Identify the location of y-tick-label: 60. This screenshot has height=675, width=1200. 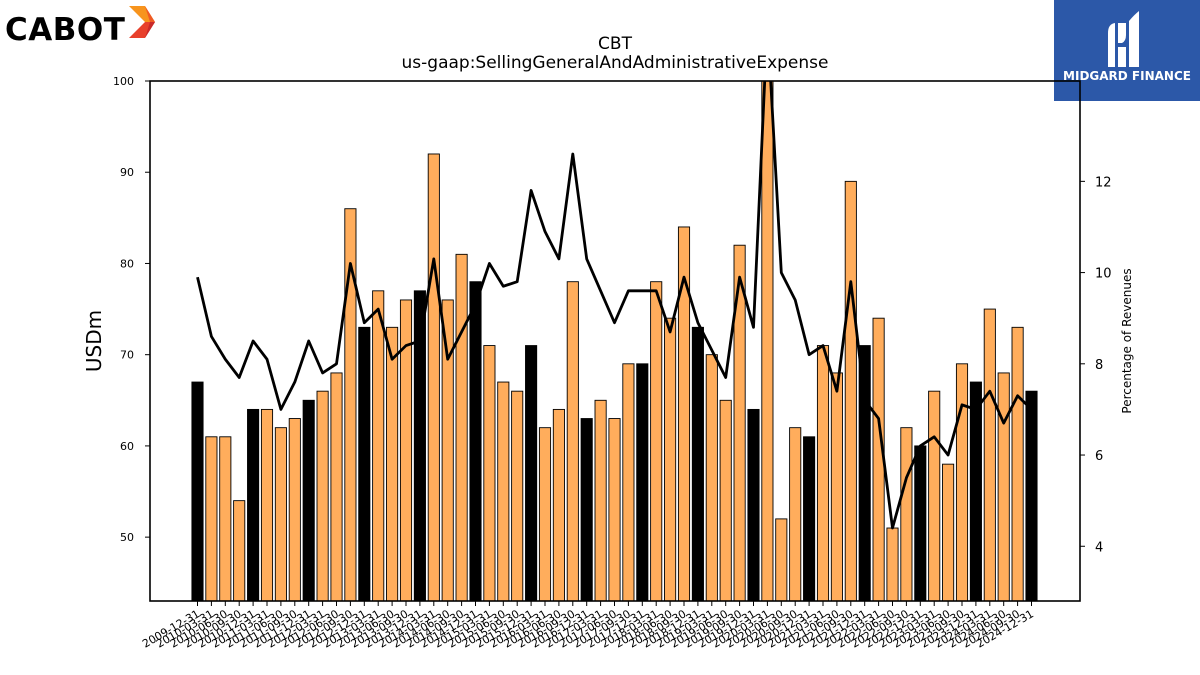
(127, 446).